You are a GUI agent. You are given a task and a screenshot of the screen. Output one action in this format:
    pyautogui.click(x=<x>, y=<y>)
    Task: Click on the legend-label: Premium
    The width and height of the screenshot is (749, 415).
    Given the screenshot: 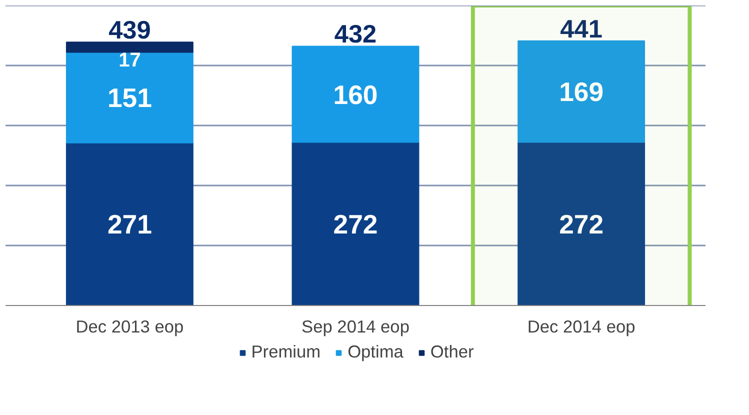 What is the action you would take?
    pyautogui.click(x=286, y=352)
    